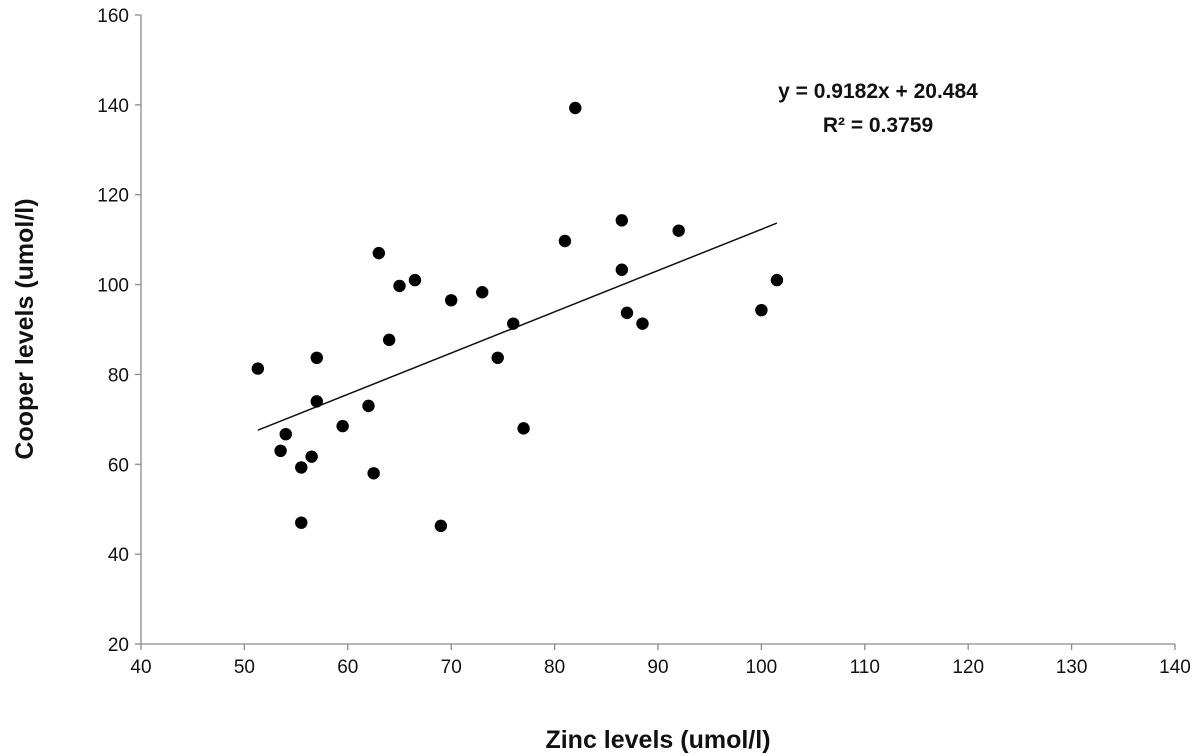 The height and width of the screenshot is (756, 1200). Describe the element at coordinates (118, 375) in the screenshot. I see `y-tick-label: 80` at that location.